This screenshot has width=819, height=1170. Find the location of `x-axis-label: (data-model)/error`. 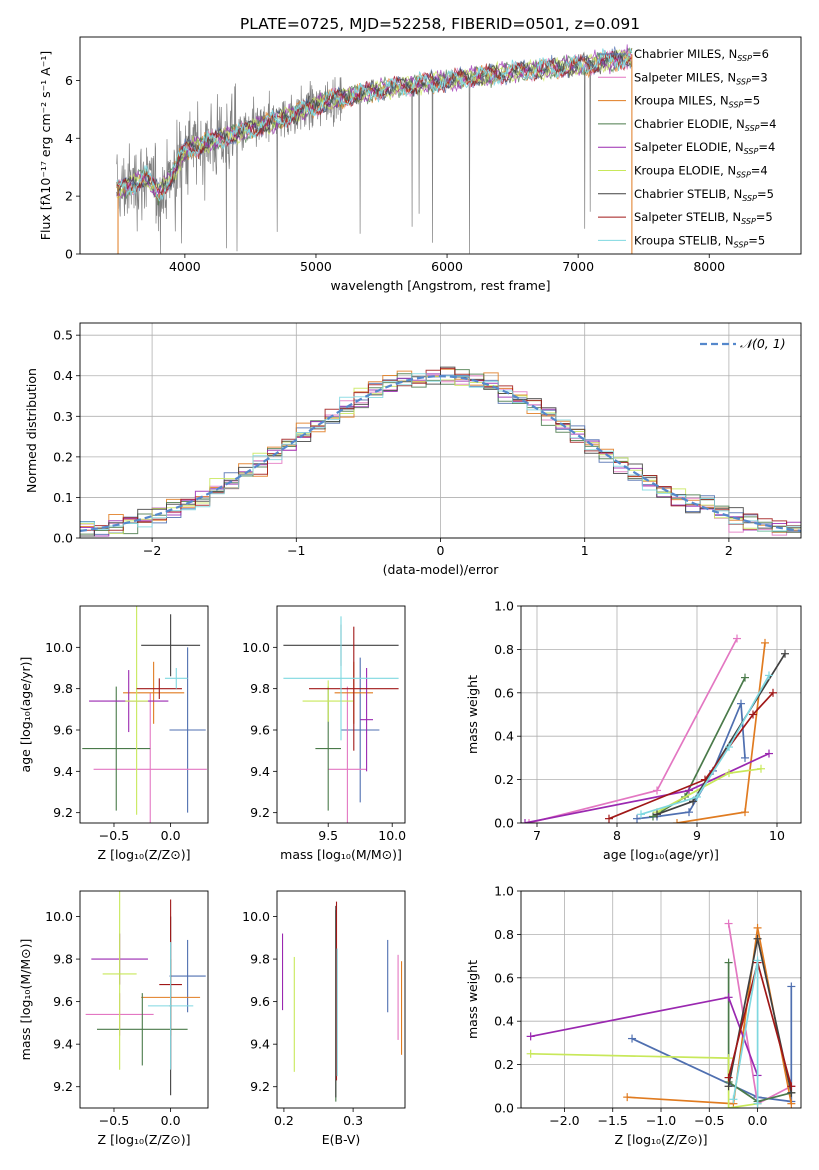

x-axis-label: (data-model)/error is located at coordinates (441, 569).